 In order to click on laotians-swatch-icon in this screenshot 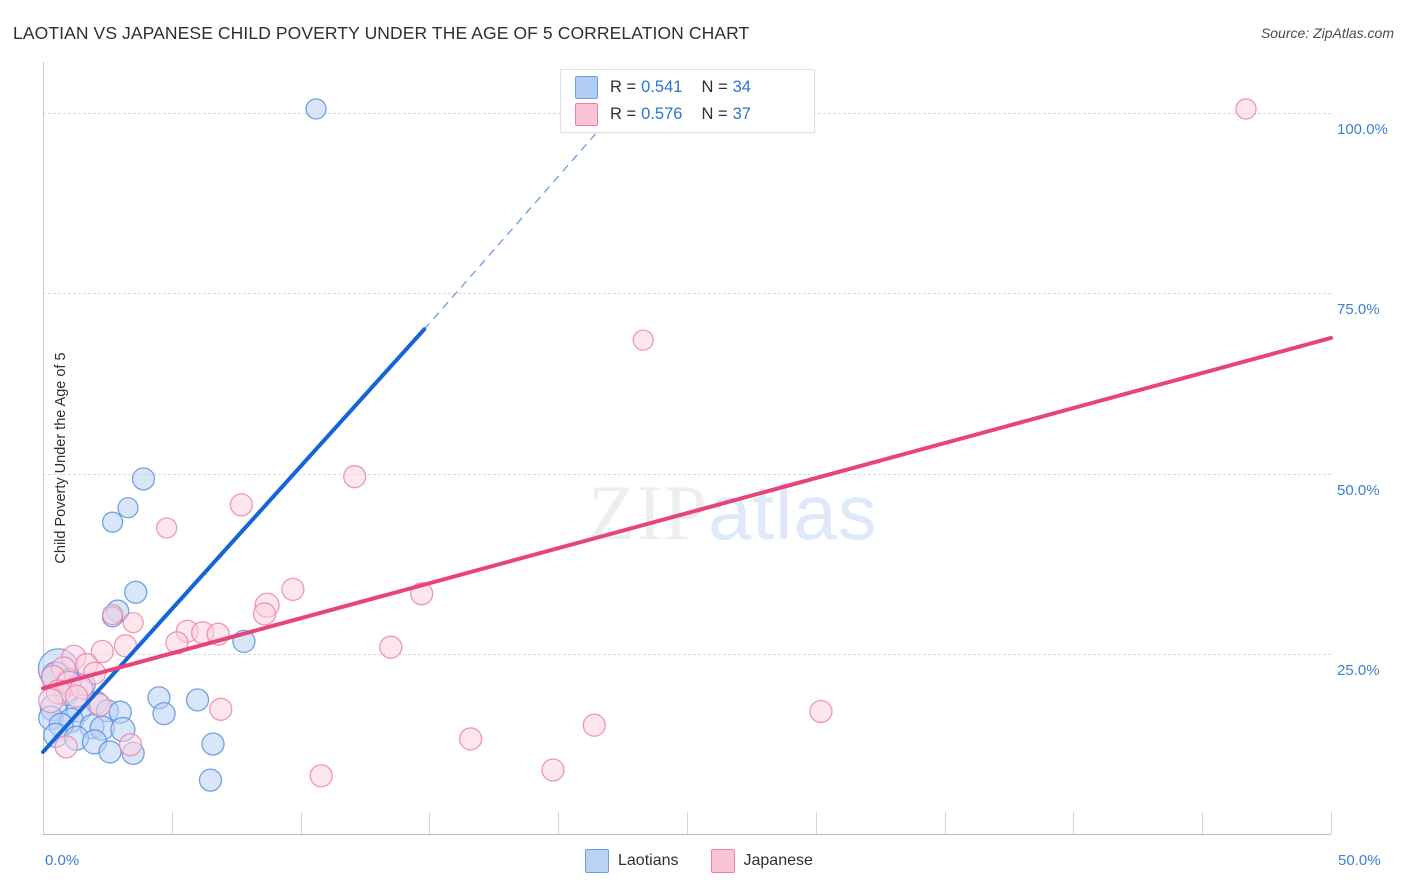, I will do `click(586, 87)`.